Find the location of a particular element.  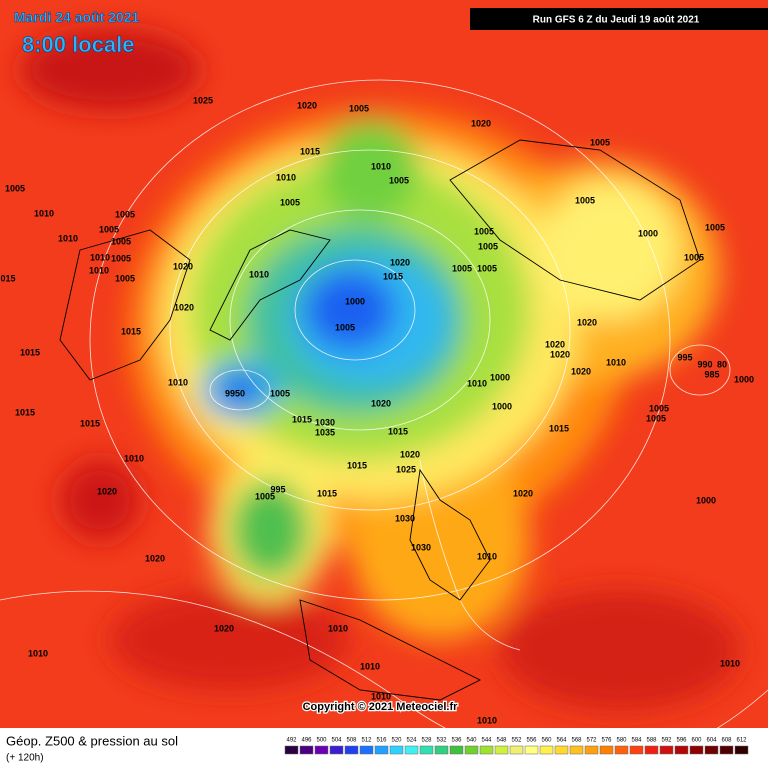

scale-label: 544 is located at coordinates (486, 741).